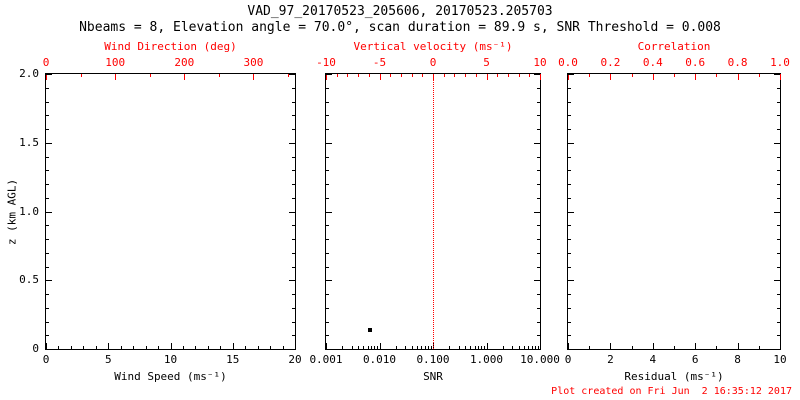 The image size is (800, 400). Describe the element at coordinates (295, 359) in the screenshot. I see `wind-bottom-tick-label: 20` at that location.